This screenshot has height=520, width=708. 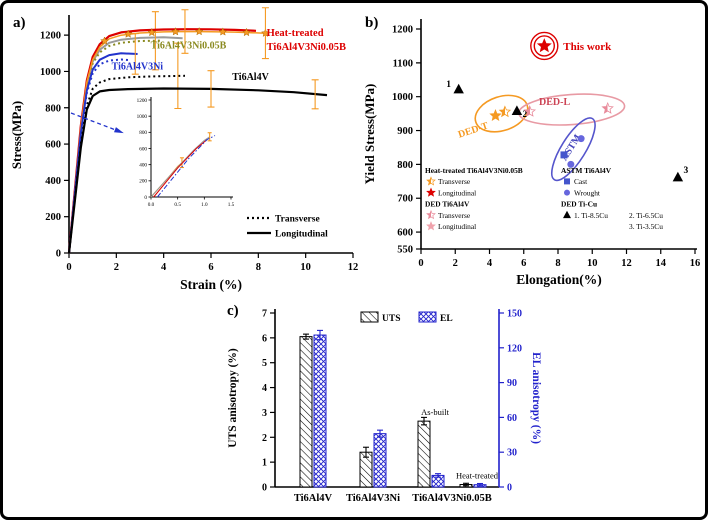 What do you see at coordinates (454, 181) in the screenshot?
I see `b-legend-item-label: Transverse` at bounding box center [454, 181].